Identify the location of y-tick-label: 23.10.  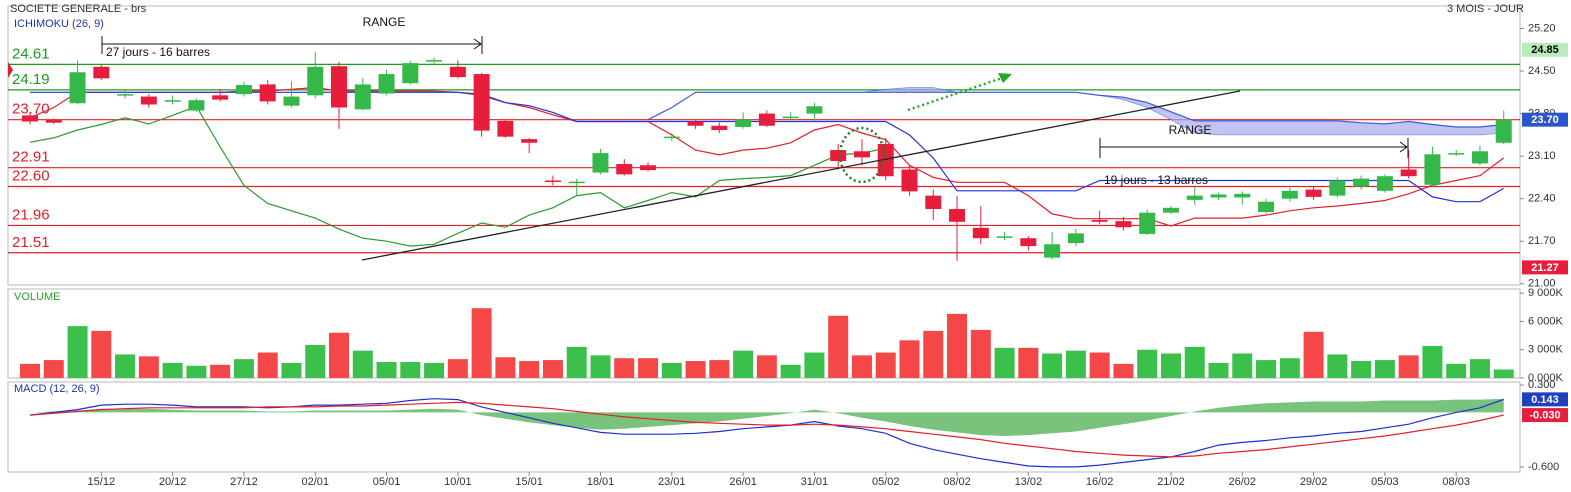
(1542, 156).